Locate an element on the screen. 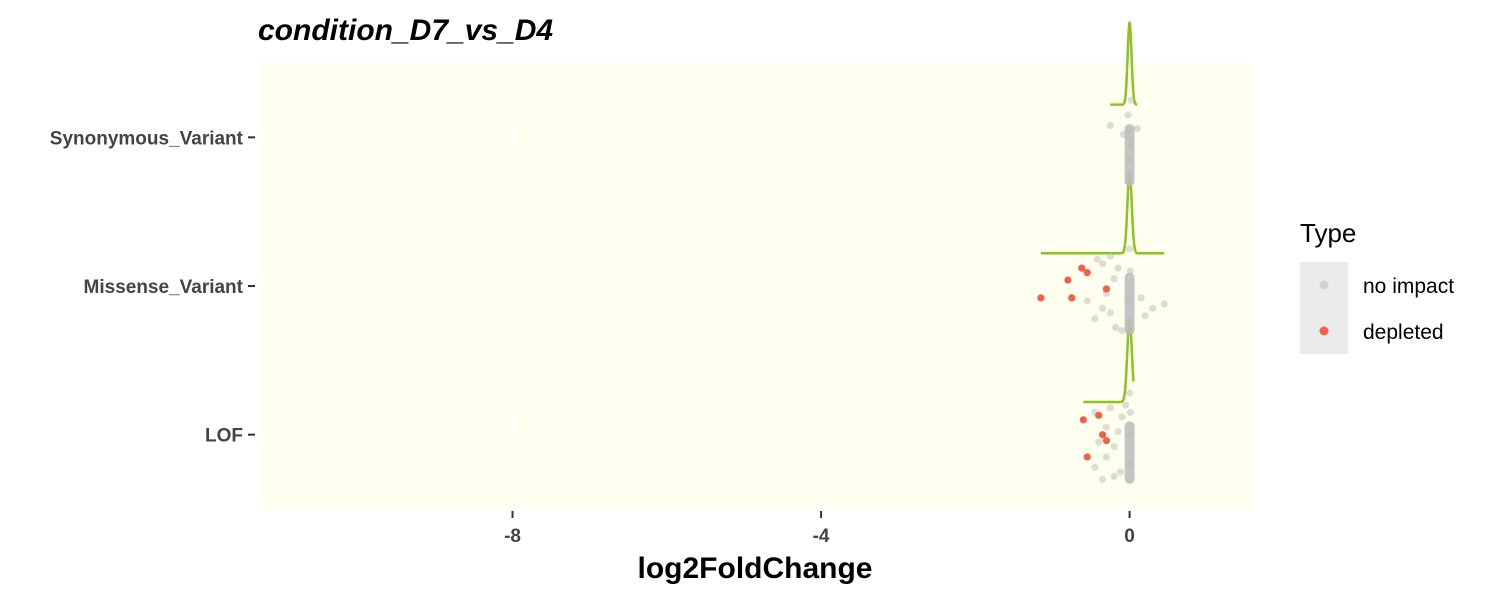 The width and height of the screenshot is (1500, 600). data-points is located at coordinates (1102, 290).